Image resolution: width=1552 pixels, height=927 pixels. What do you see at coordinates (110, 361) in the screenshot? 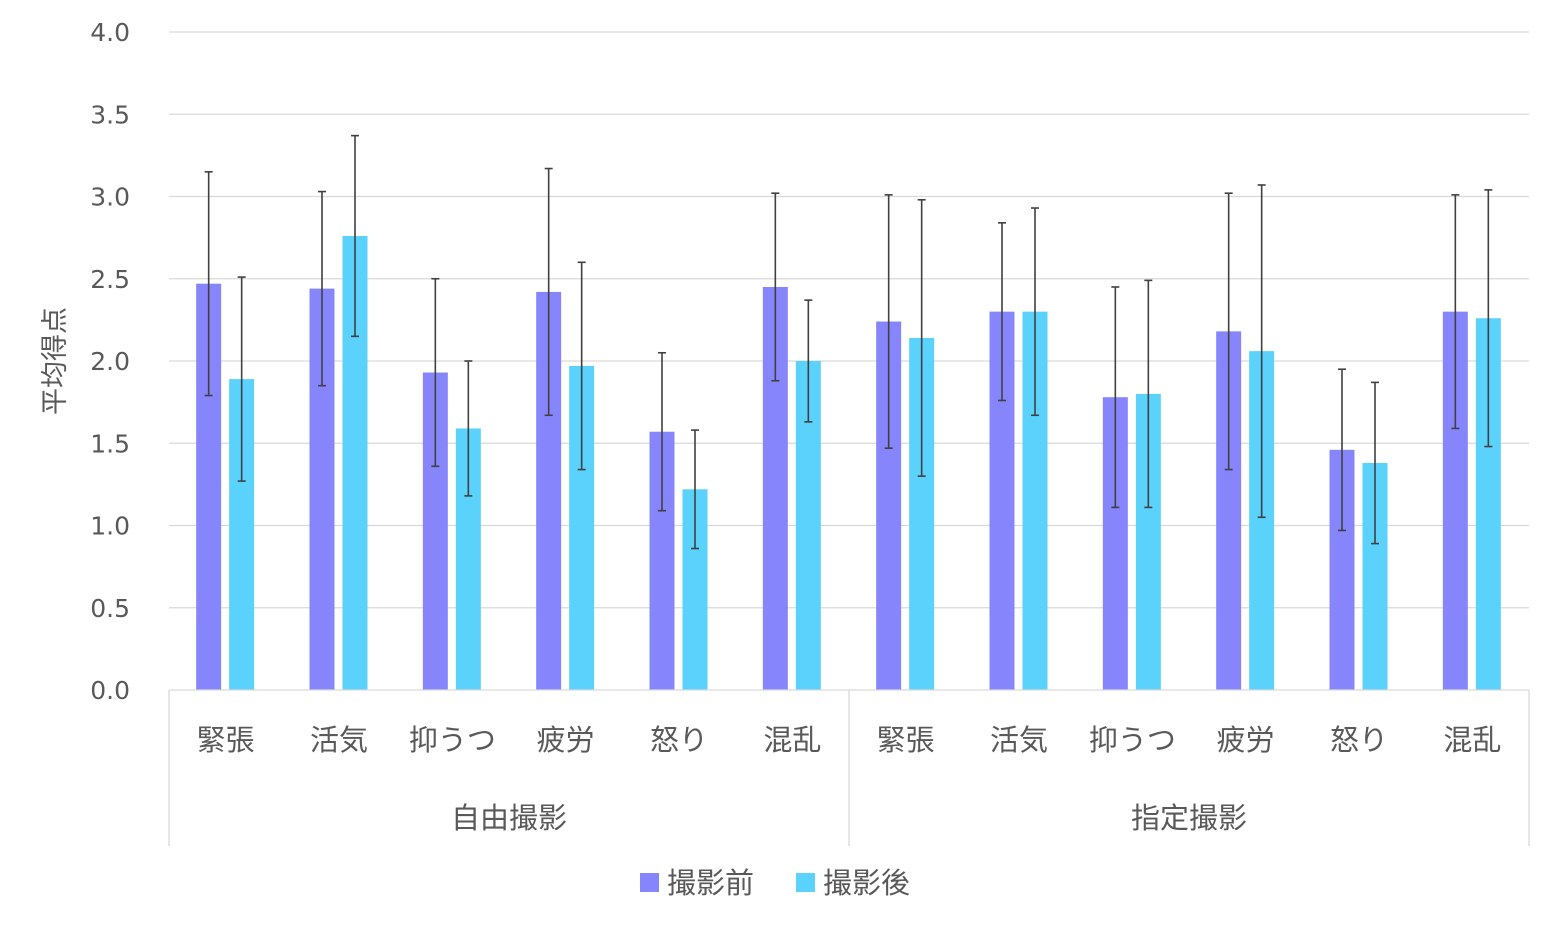
I see `y-tick-label: 2.0` at bounding box center [110, 361].